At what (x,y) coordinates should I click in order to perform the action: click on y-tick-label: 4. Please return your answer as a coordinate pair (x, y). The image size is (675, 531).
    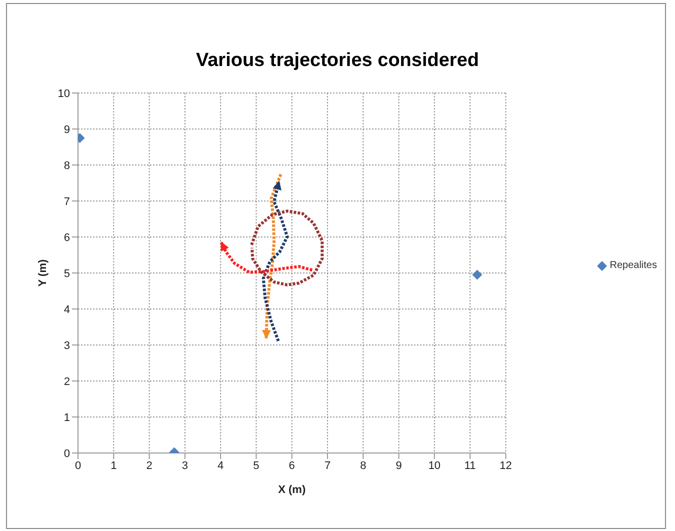
    Looking at the image, I should click on (67, 310).